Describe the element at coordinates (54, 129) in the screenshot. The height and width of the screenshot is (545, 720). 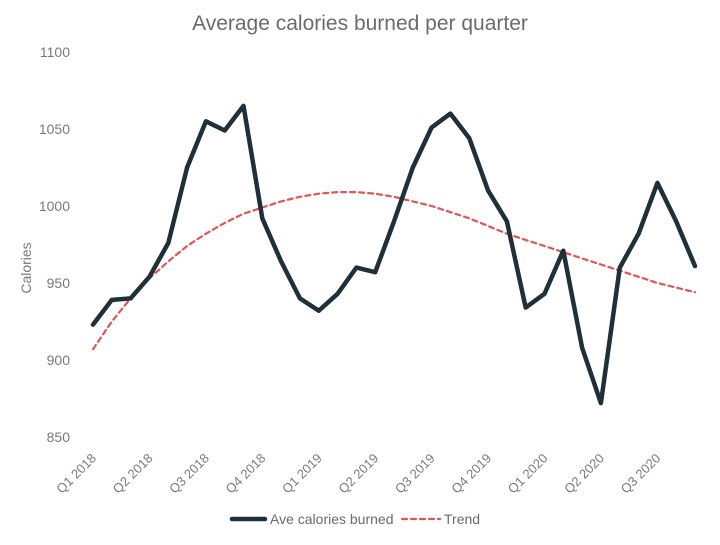
I see `y-tick-label: 1050` at that location.